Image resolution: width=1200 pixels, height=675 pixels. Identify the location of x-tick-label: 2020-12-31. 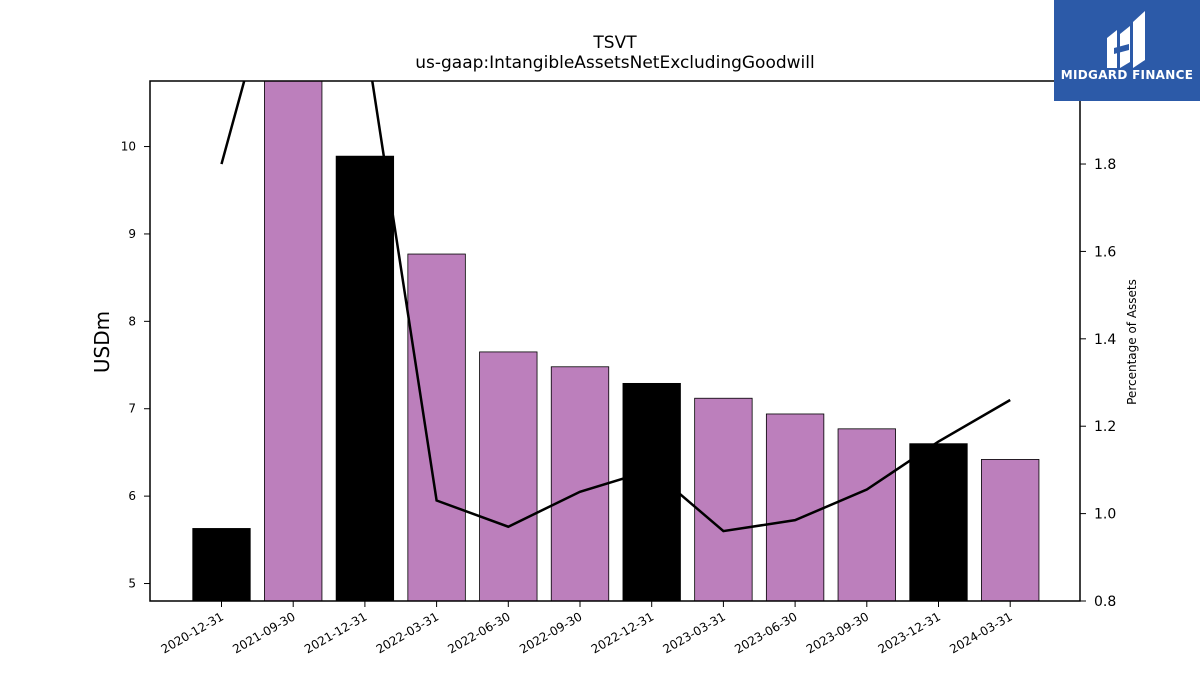
(192, 632).